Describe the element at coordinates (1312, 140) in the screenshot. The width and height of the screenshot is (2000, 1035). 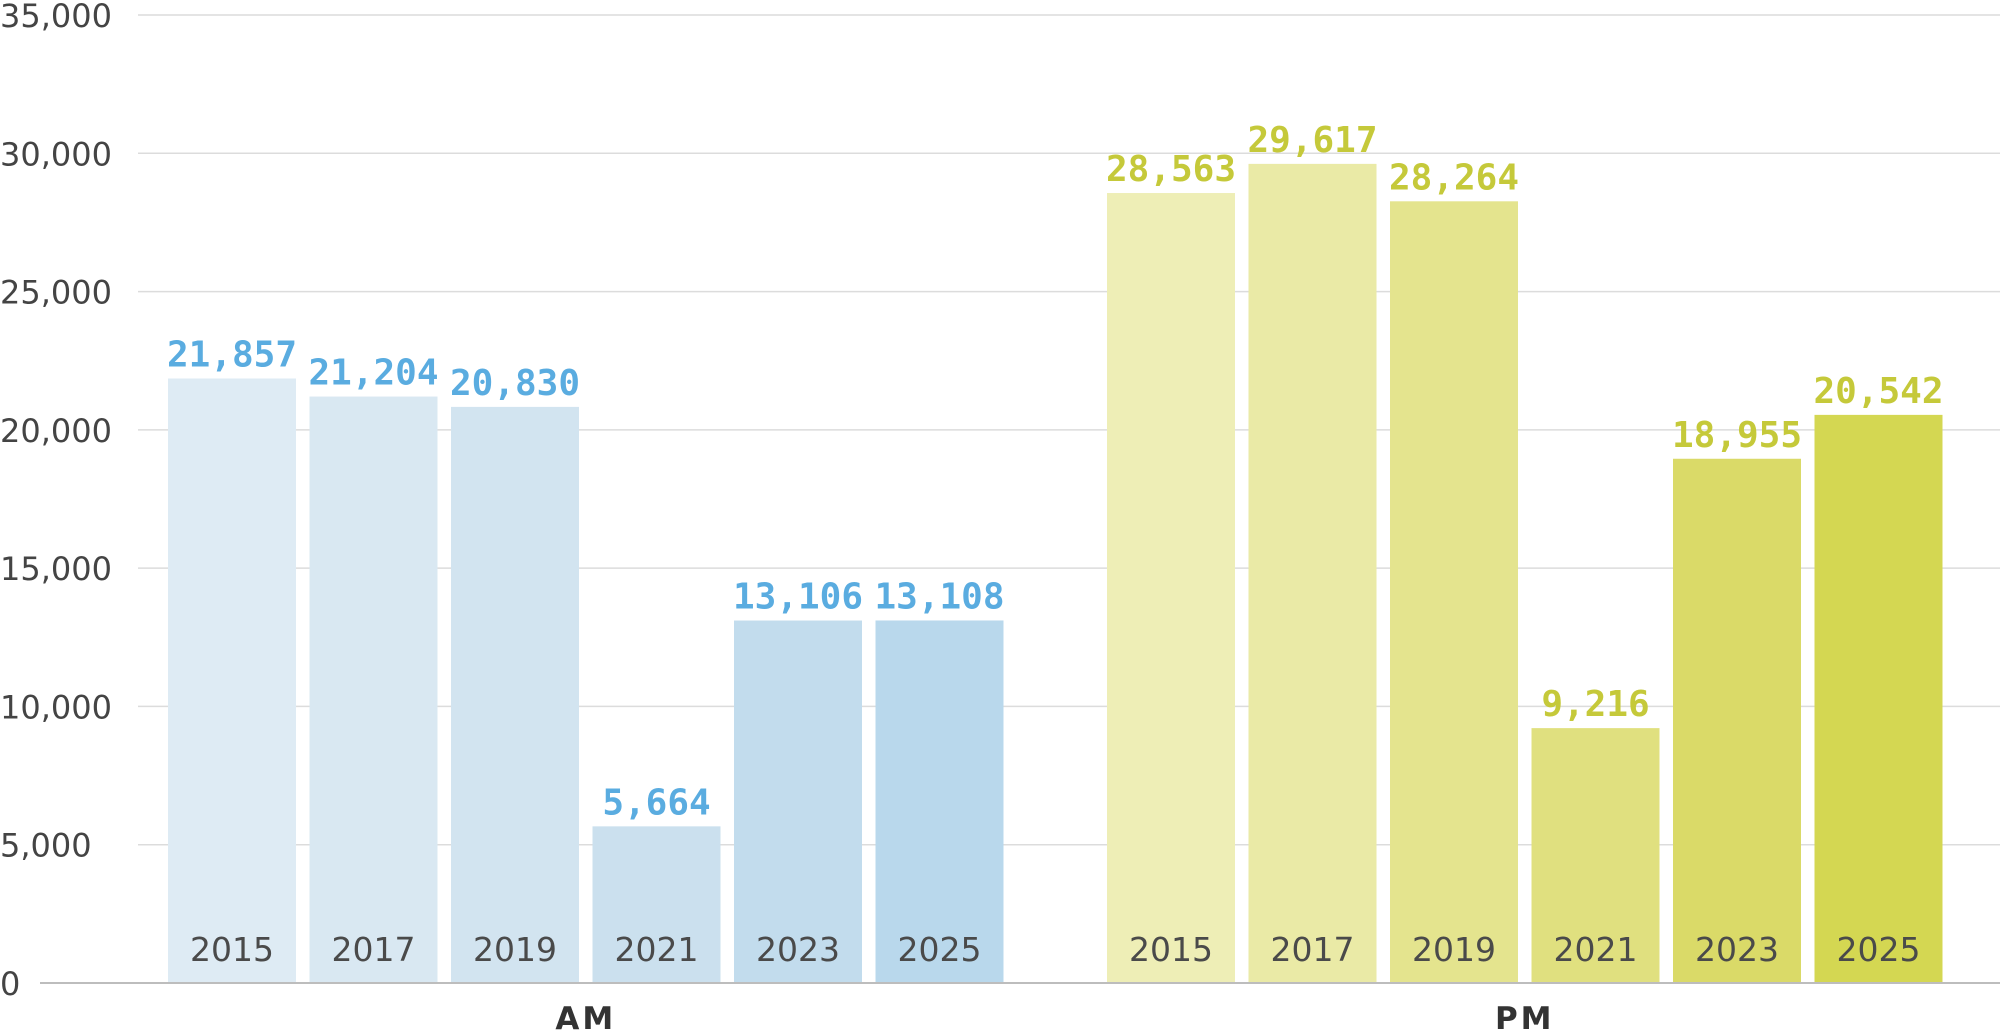
I see `data-label: 29,617` at that location.